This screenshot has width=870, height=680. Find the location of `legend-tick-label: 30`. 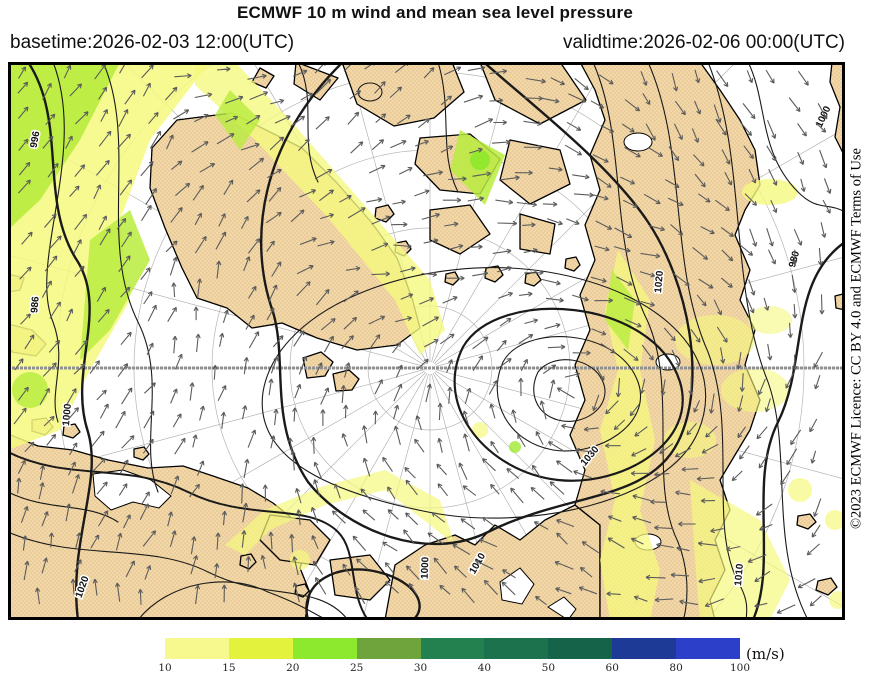

legend-tick-label: 30 is located at coordinates (420, 668).